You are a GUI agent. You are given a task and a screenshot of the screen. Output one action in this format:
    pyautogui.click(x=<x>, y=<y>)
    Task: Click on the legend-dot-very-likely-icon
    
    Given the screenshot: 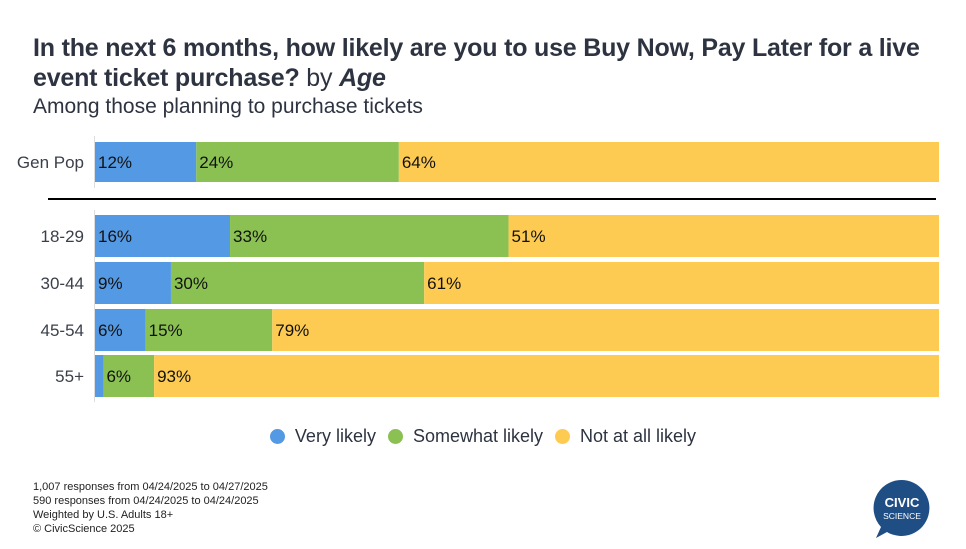 What is the action you would take?
    pyautogui.click(x=277, y=436)
    